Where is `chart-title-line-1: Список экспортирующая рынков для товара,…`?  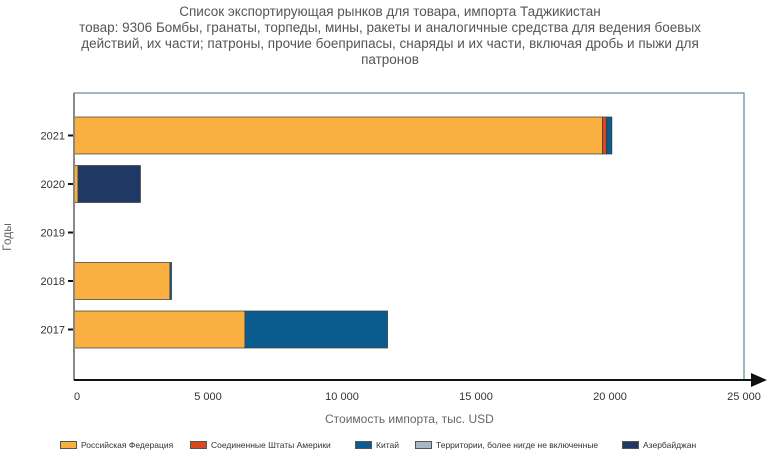
chart-title-line-1: Список экспортирующая рынков для товара,… is located at coordinates (390, 11).